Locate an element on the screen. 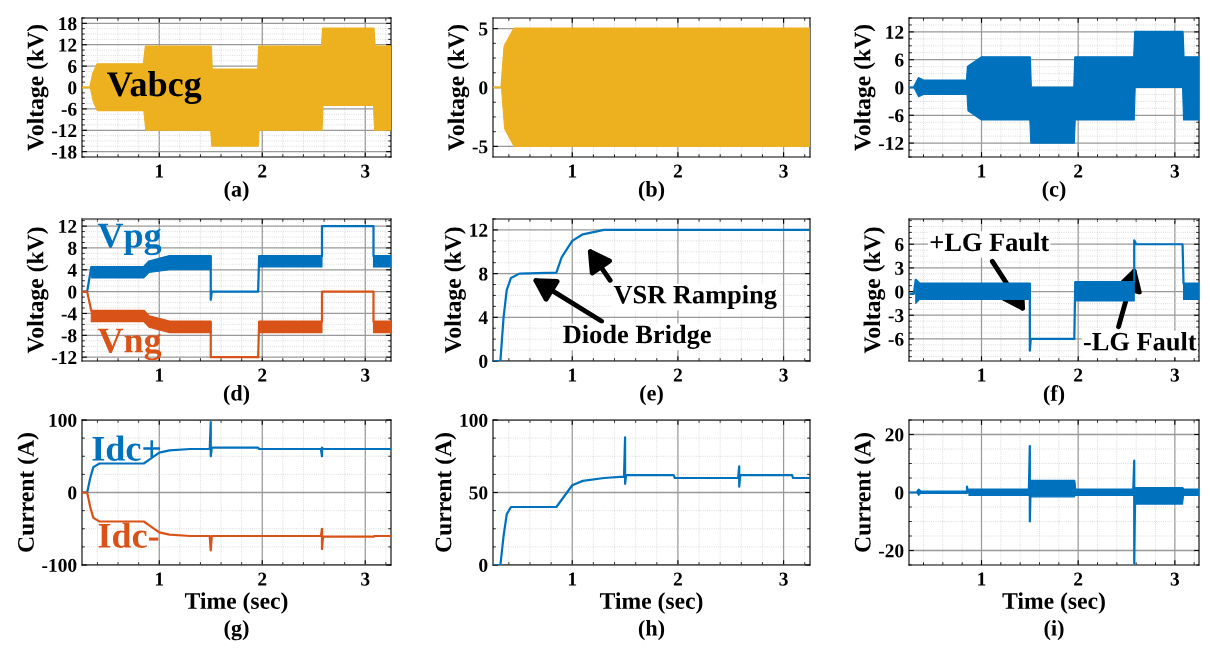 This screenshot has height=660, width=1210. text: (c) is located at coordinates (1054, 191).